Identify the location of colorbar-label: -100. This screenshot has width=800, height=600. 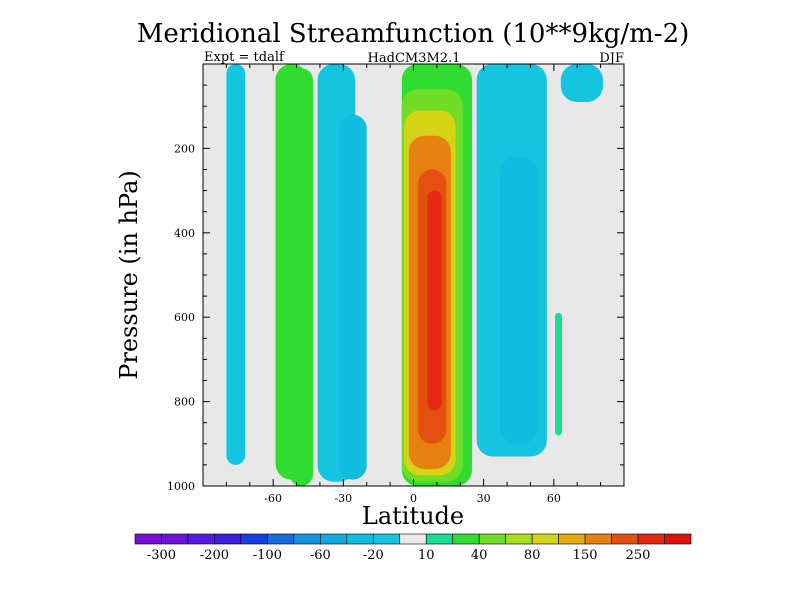
(267, 555).